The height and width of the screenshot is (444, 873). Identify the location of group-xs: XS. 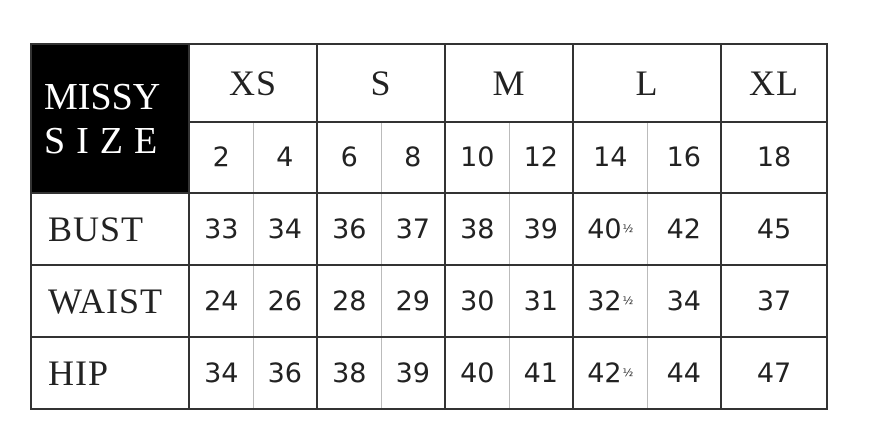
(253, 83).